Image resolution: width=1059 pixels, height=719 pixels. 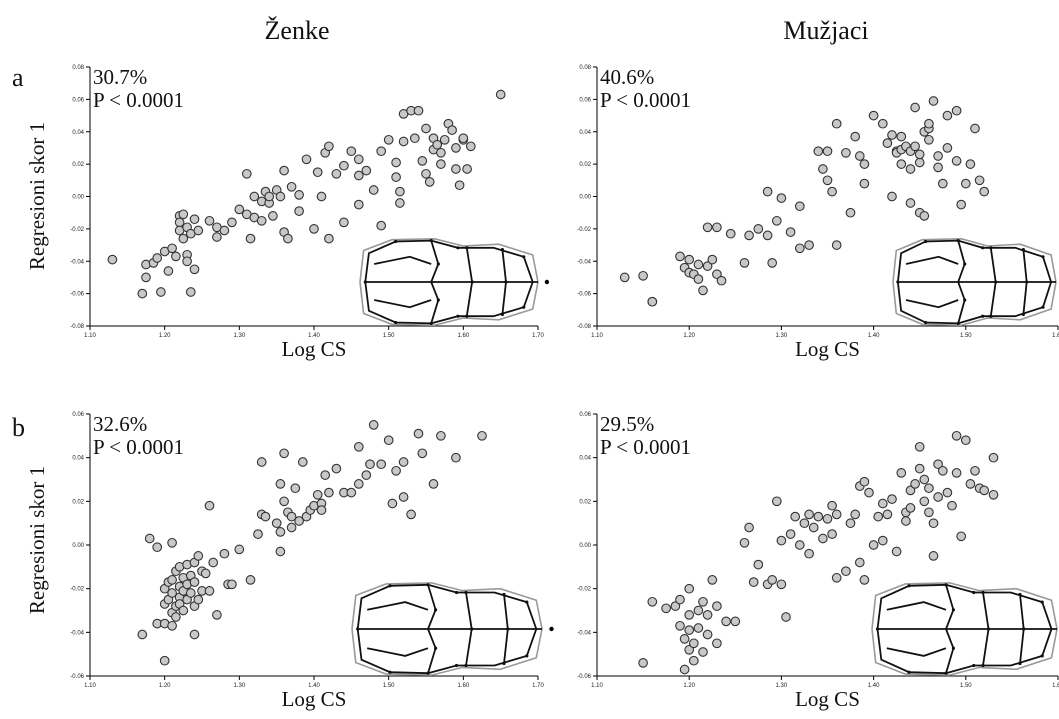 I want to click on ylabel-bottom: Regresioni skor 1, so click(x=37, y=540).